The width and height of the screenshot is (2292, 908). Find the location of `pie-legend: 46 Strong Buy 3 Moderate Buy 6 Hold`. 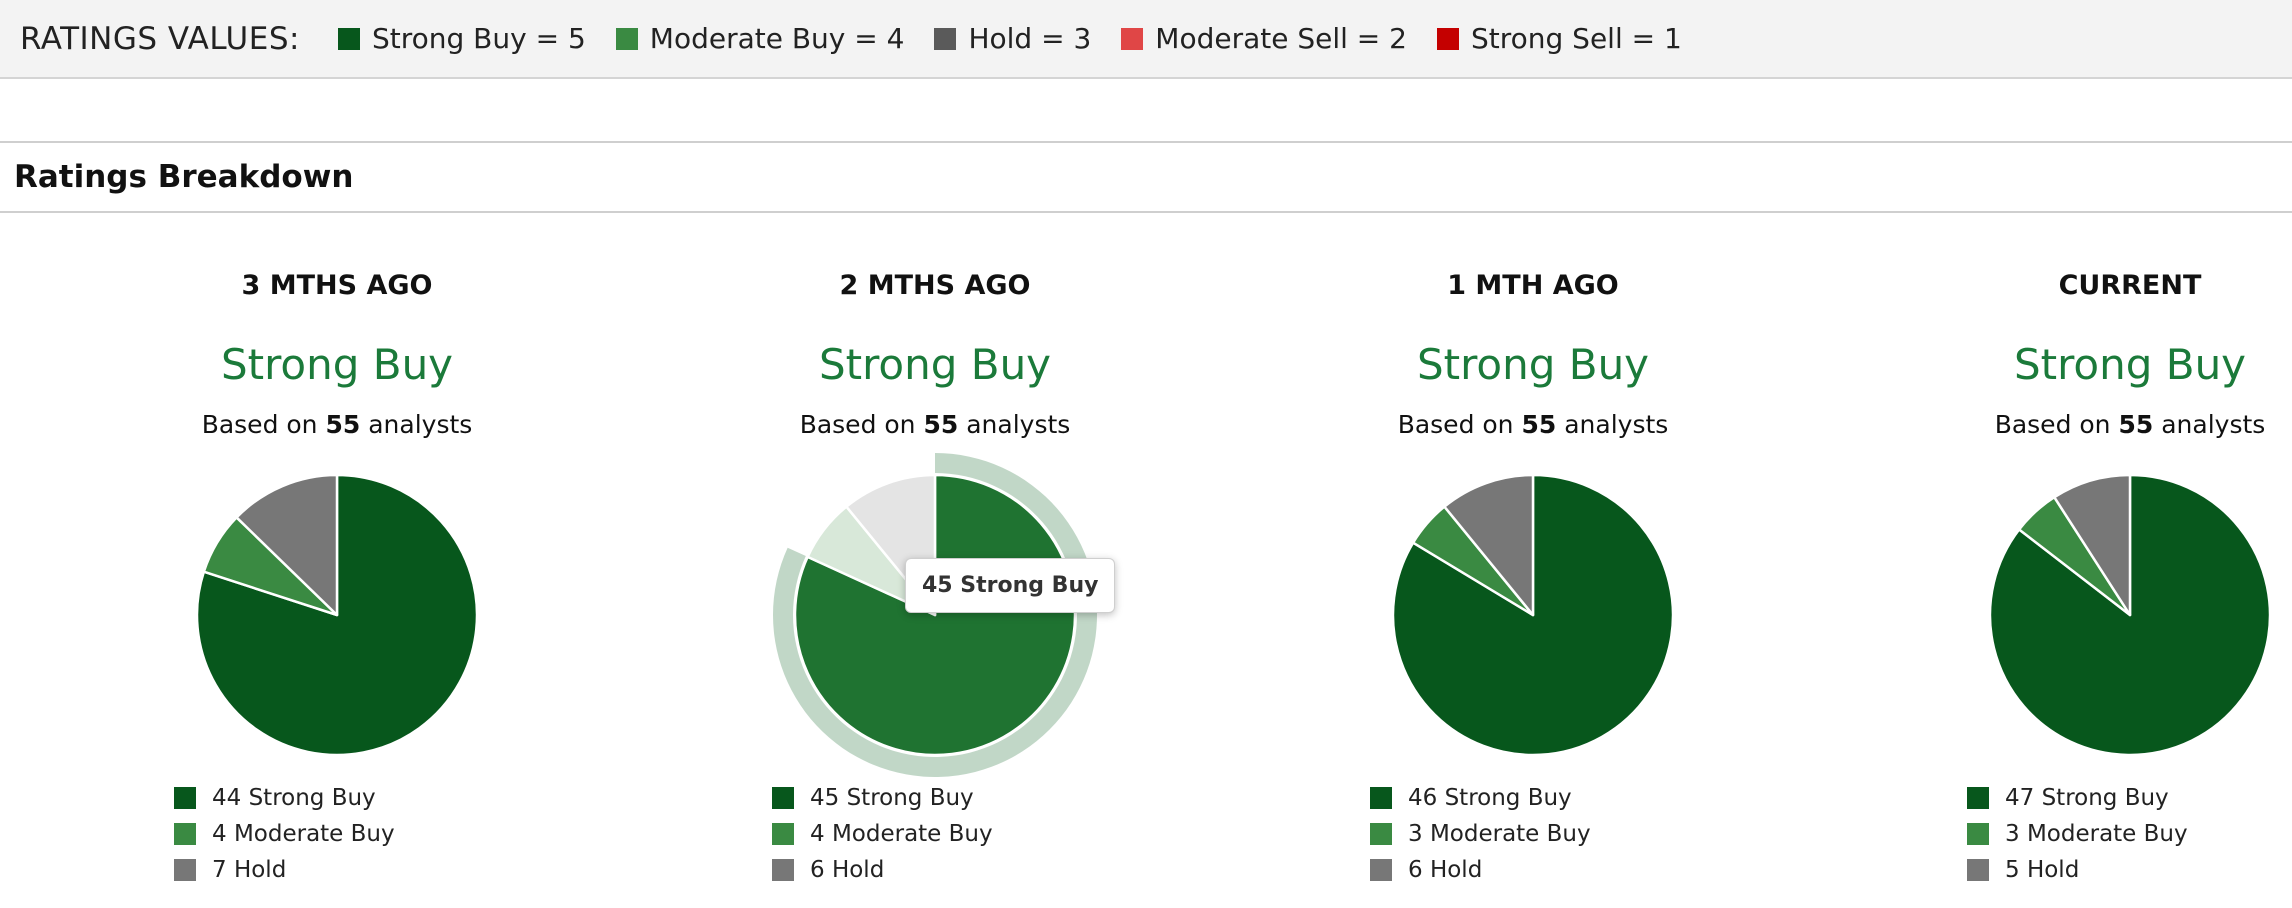

pie-legend: 46 Strong Buy 3 Moderate Buy 6 Hold is located at coordinates (1480, 834).